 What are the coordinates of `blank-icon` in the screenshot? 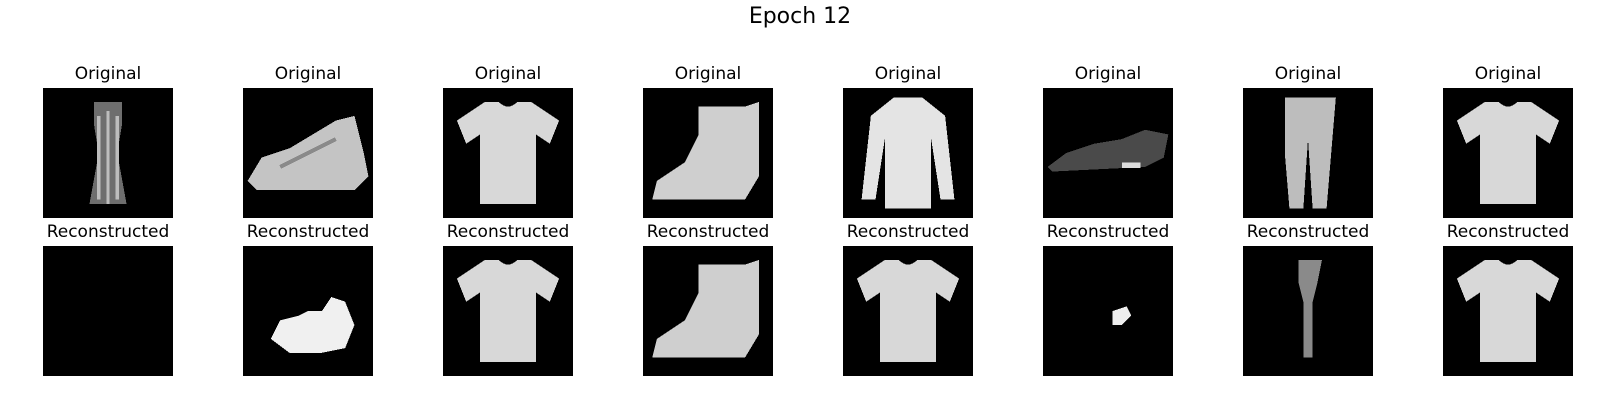 It's located at (108, 311).